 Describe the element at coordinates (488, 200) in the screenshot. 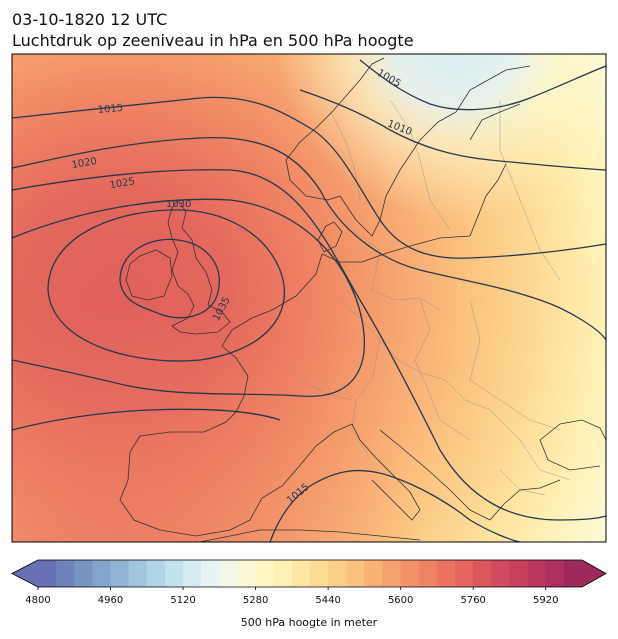

I see `coast-baltic-states` at that location.